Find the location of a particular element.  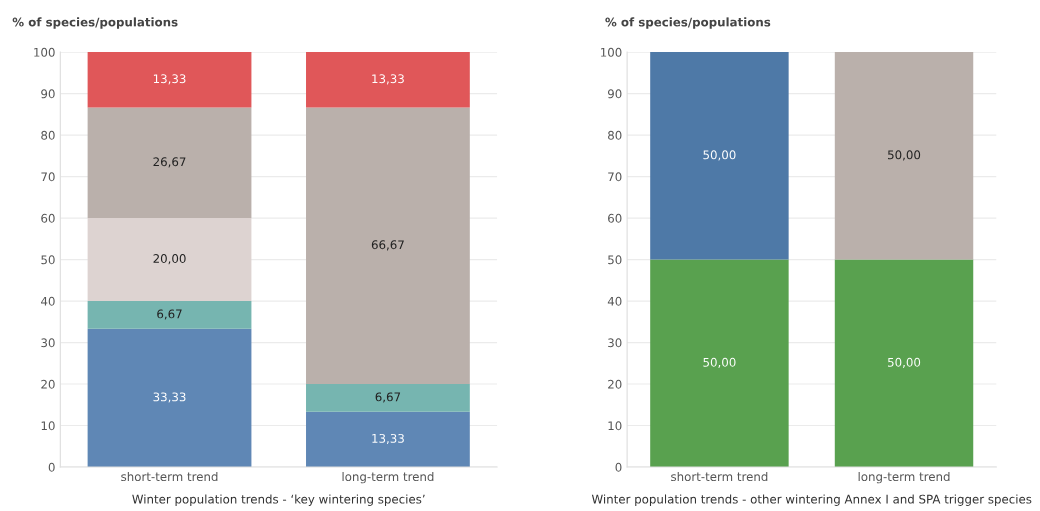

x-axis-title: Winter population trends - other wintering Annex I and SPA trigger species is located at coordinates (811, 500).